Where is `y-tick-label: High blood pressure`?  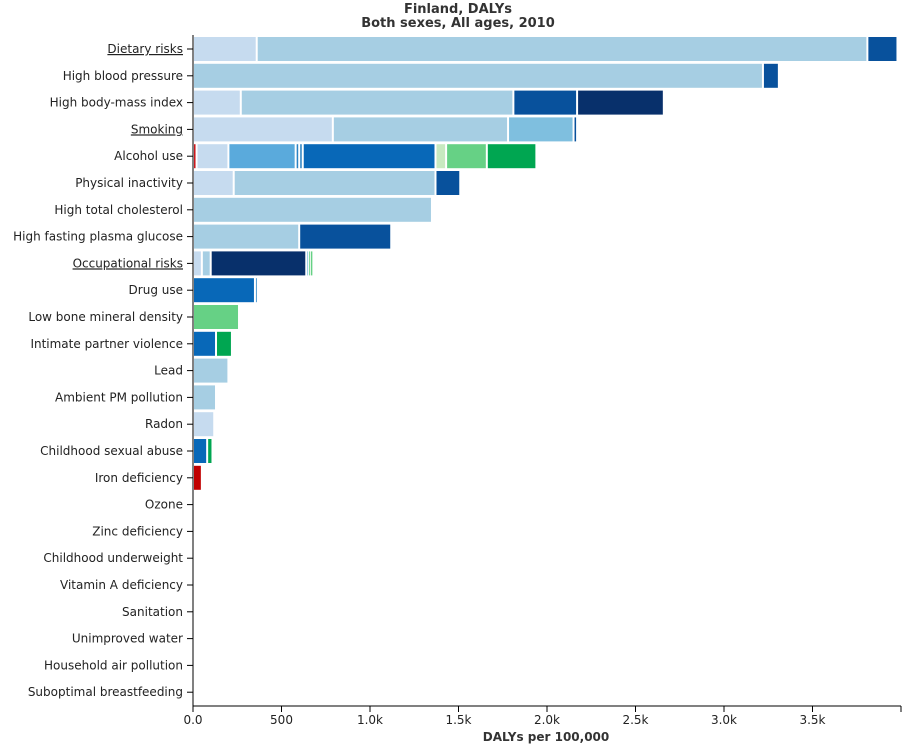 y-tick-label: High blood pressure is located at coordinates (123, 76).